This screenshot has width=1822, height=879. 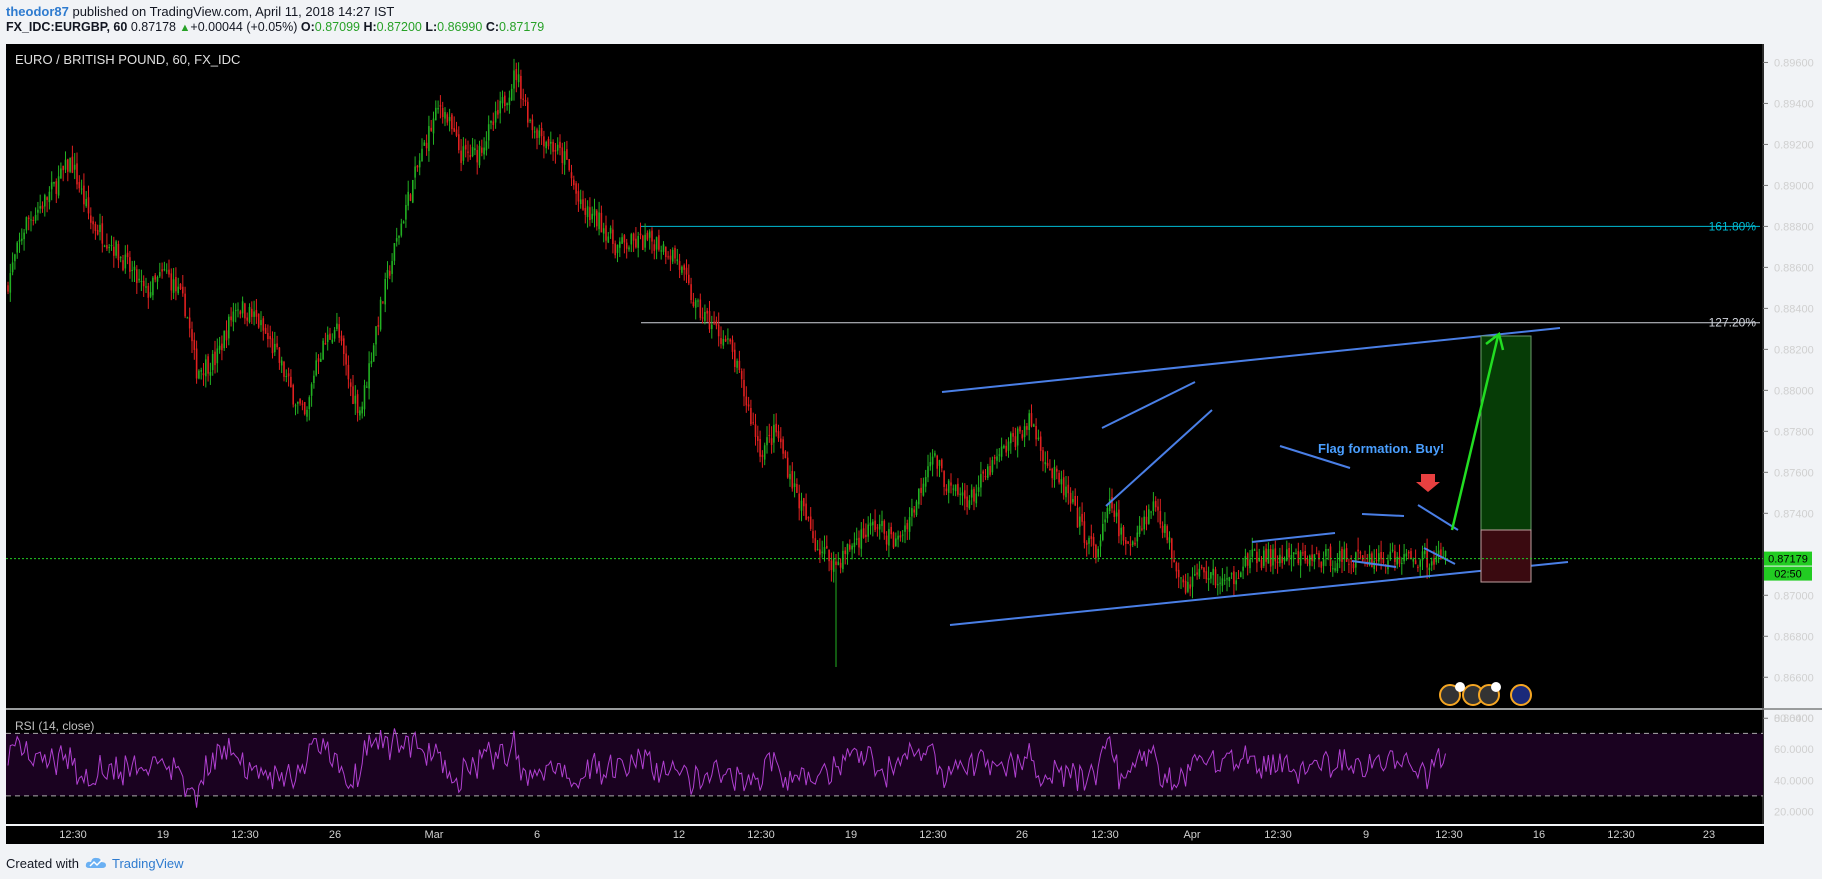 I want to click on take-profit-zone, so click(x=1506, y=433).